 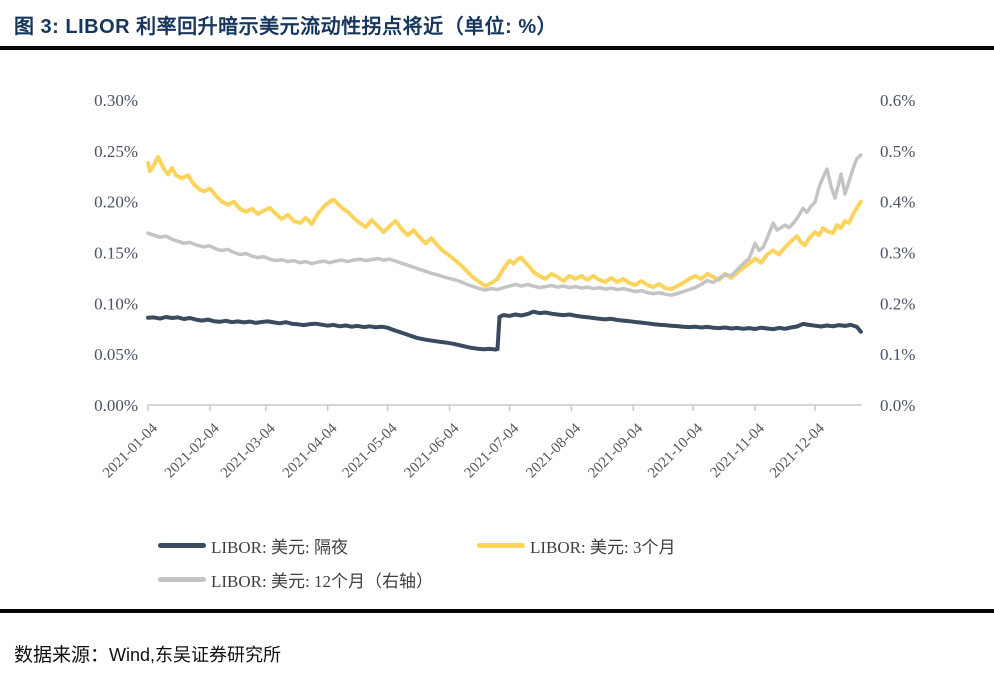 I want to click on x-axis-label: 2021-04-04, so click(x=310, y=450).